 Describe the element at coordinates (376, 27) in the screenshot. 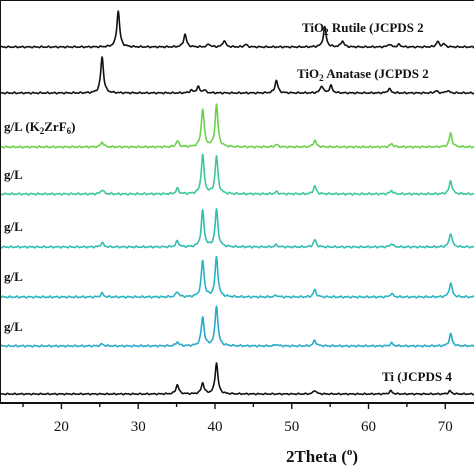

I see `series-label-1-part-3: Rutile (JCPDS 2` at that location.